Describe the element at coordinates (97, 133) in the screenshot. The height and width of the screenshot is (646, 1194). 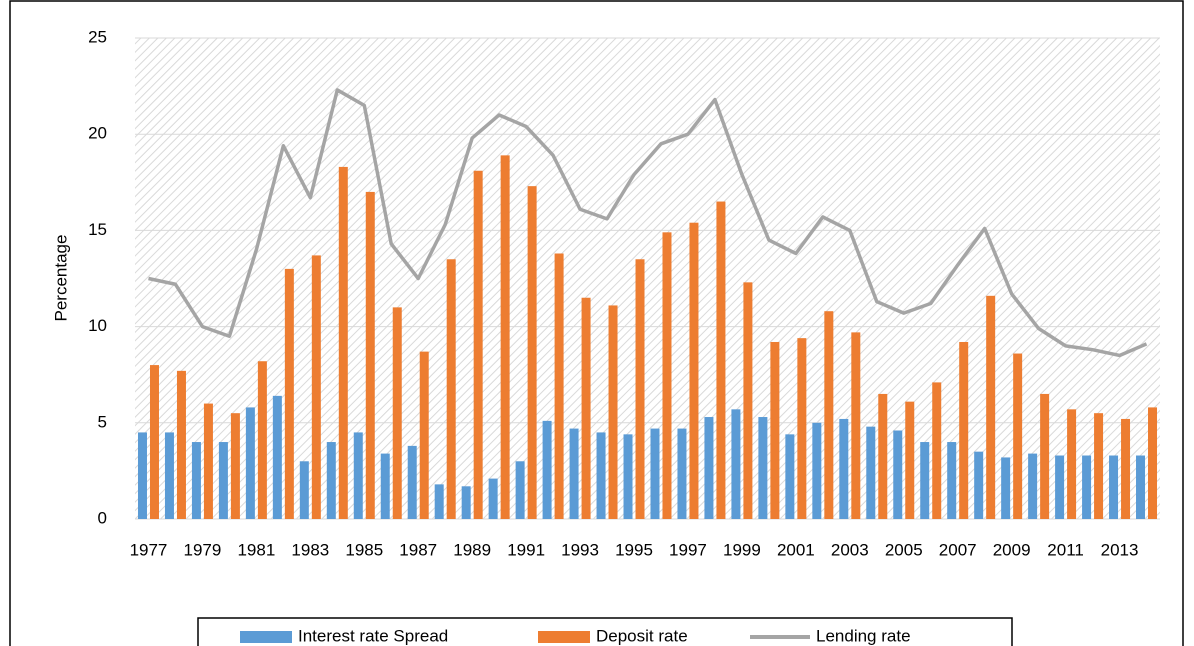
I see `y-tick-label: 20` at that location.